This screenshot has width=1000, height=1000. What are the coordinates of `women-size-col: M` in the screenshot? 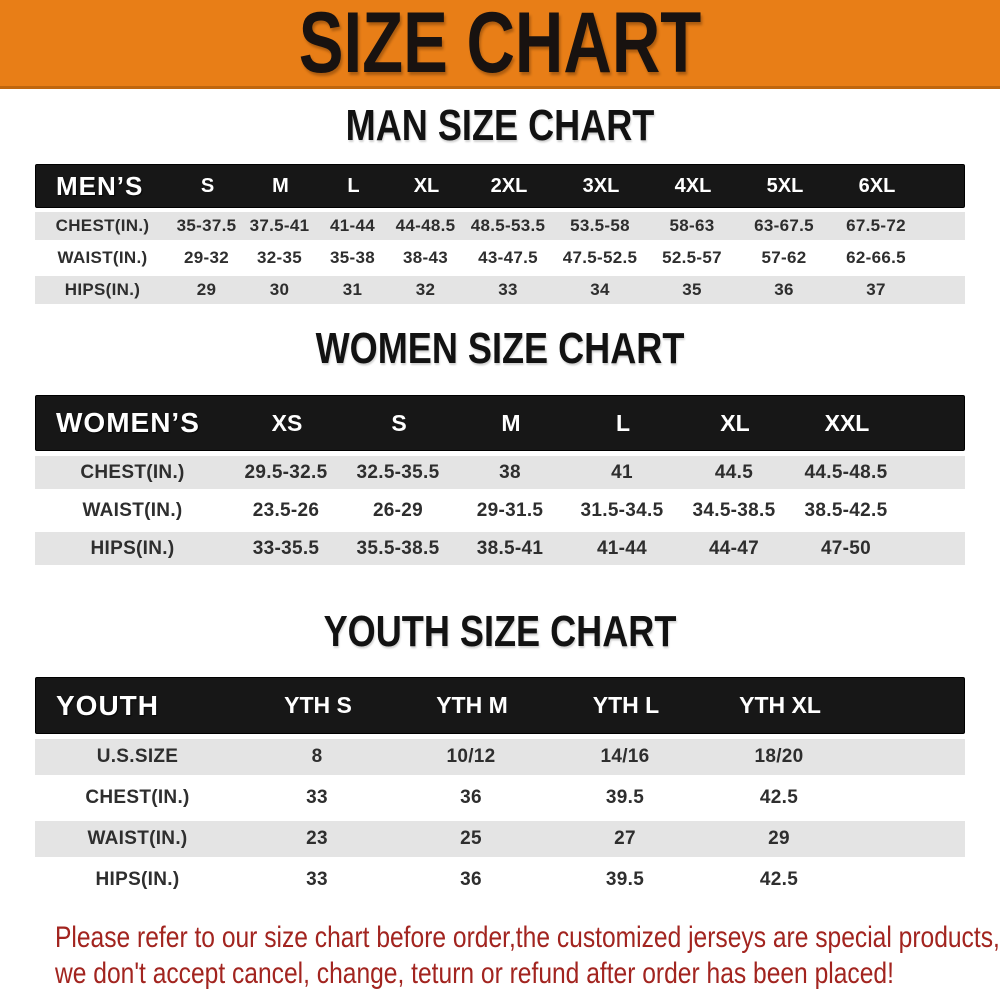 It's located at (511, 422).